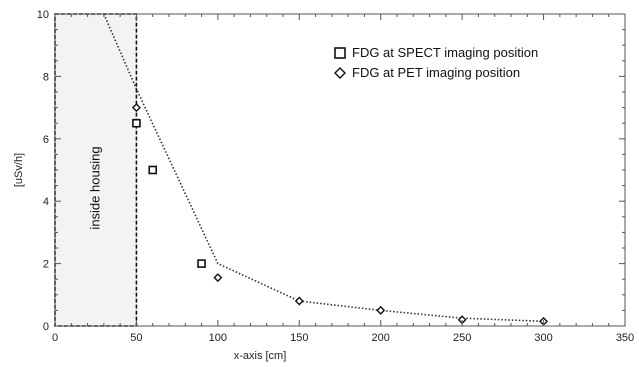 The height and width of the screenshot is (367, 639). What do you see at coordinates (19, 170) in the screenshot?
I see `y-axis-title: [uSv/h]` at bounding box center [19, 170].